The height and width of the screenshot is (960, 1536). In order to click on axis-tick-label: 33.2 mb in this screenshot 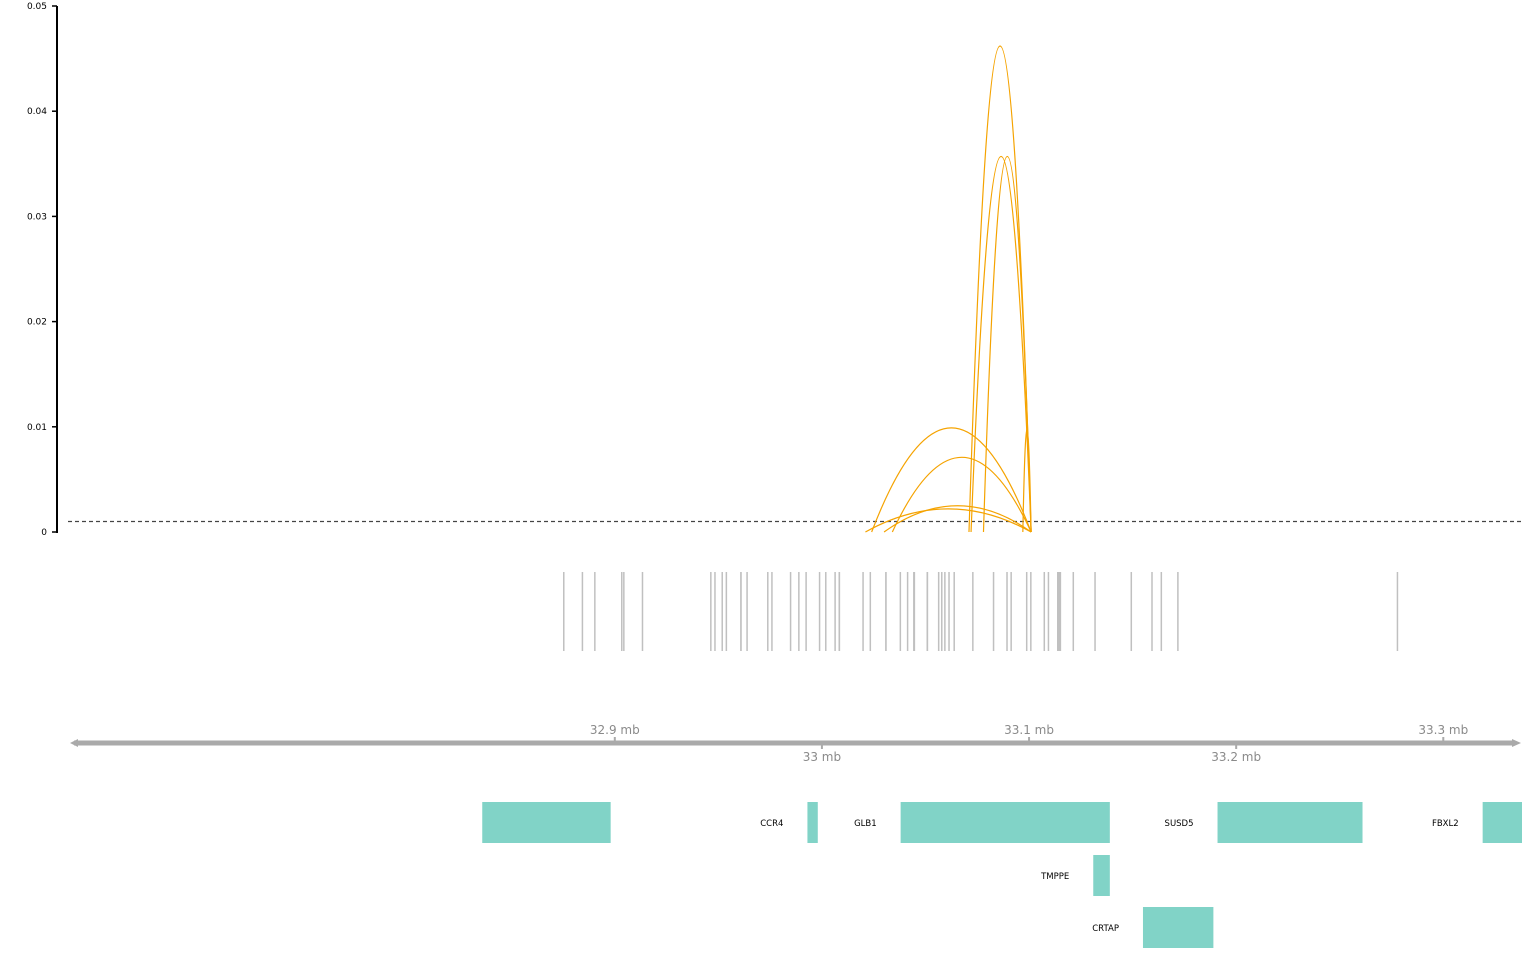, I will do `click(1236, 757)`.